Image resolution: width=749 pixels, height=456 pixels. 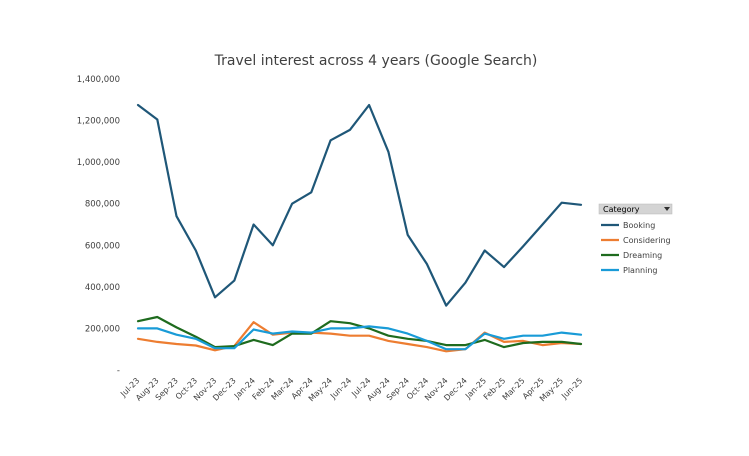 I want to click on dropdown-arrow-icon, so click(x=667, y=209).